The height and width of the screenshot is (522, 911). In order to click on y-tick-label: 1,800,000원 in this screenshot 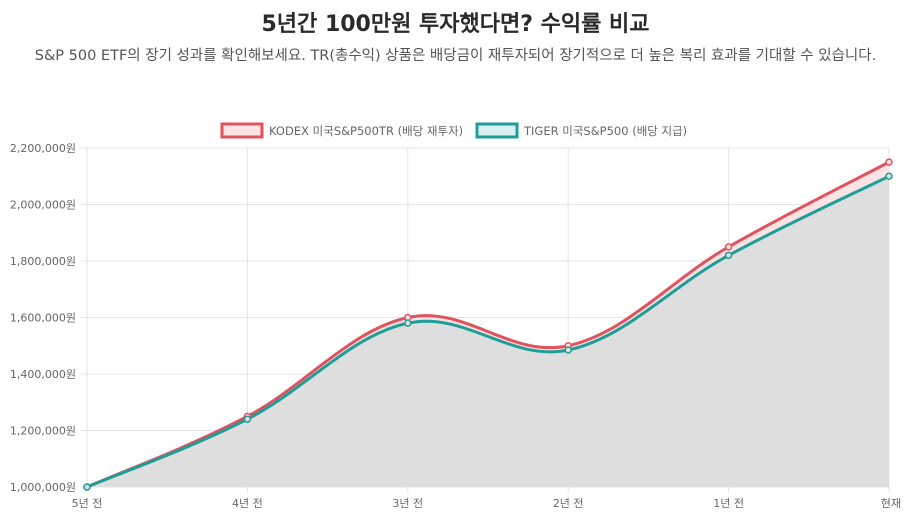, I will do `click(43, 261)`.